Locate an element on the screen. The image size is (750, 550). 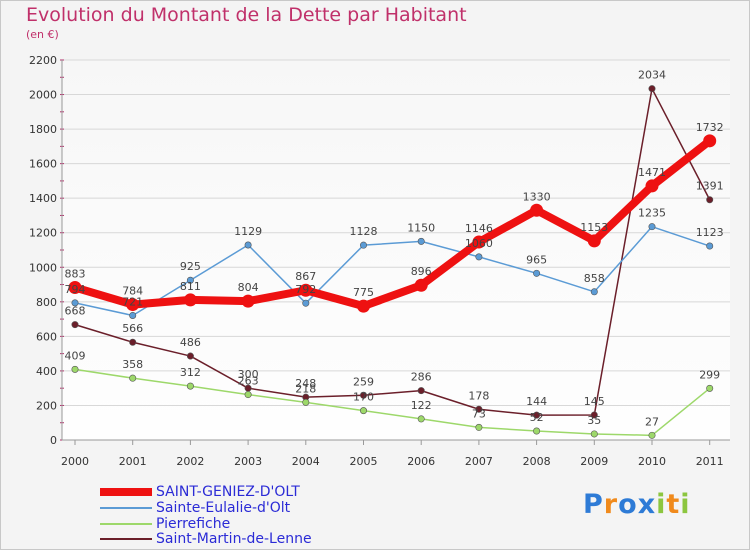
data-label: 1123 is located at coordinates (710, 232).